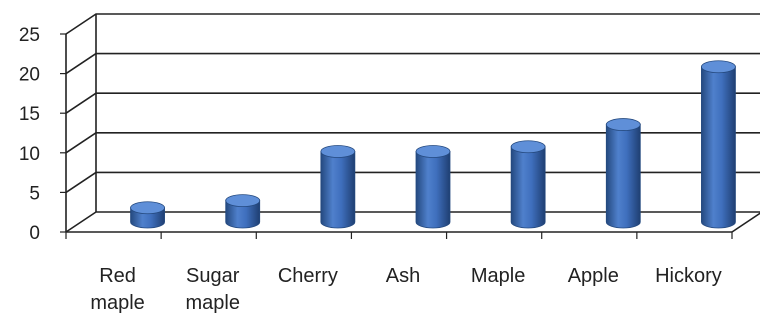 This screenshot has height=320, width=760. I want to click on y-tick-label: 0, so click(34, 233).